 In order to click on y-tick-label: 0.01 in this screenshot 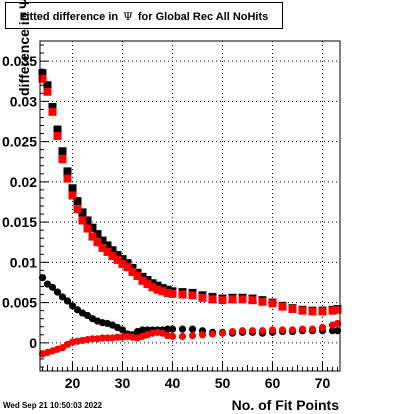, I will do `click(23, 262)`.